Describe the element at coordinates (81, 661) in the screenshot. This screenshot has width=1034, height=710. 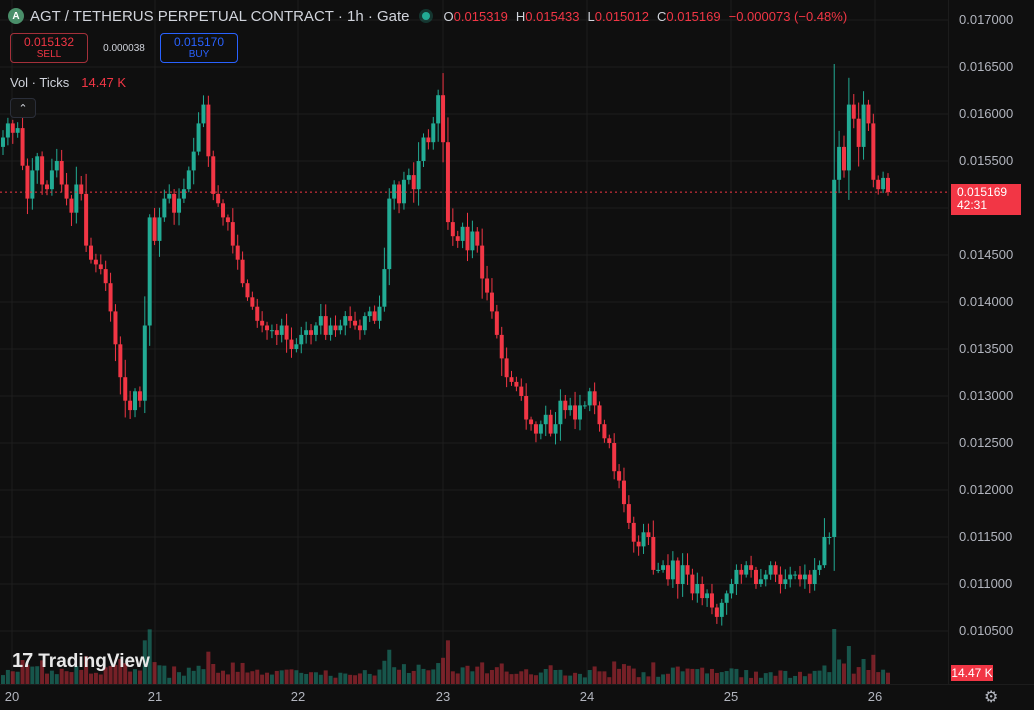
I see `tradingview-logo: 17 TradingView` at that location.